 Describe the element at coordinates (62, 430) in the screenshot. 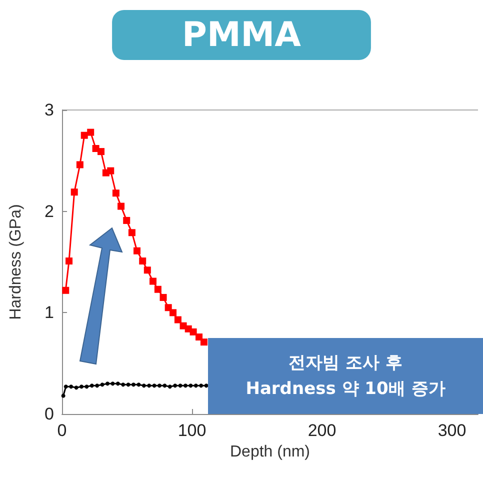

I see `x-tick-label: 0` at that location.